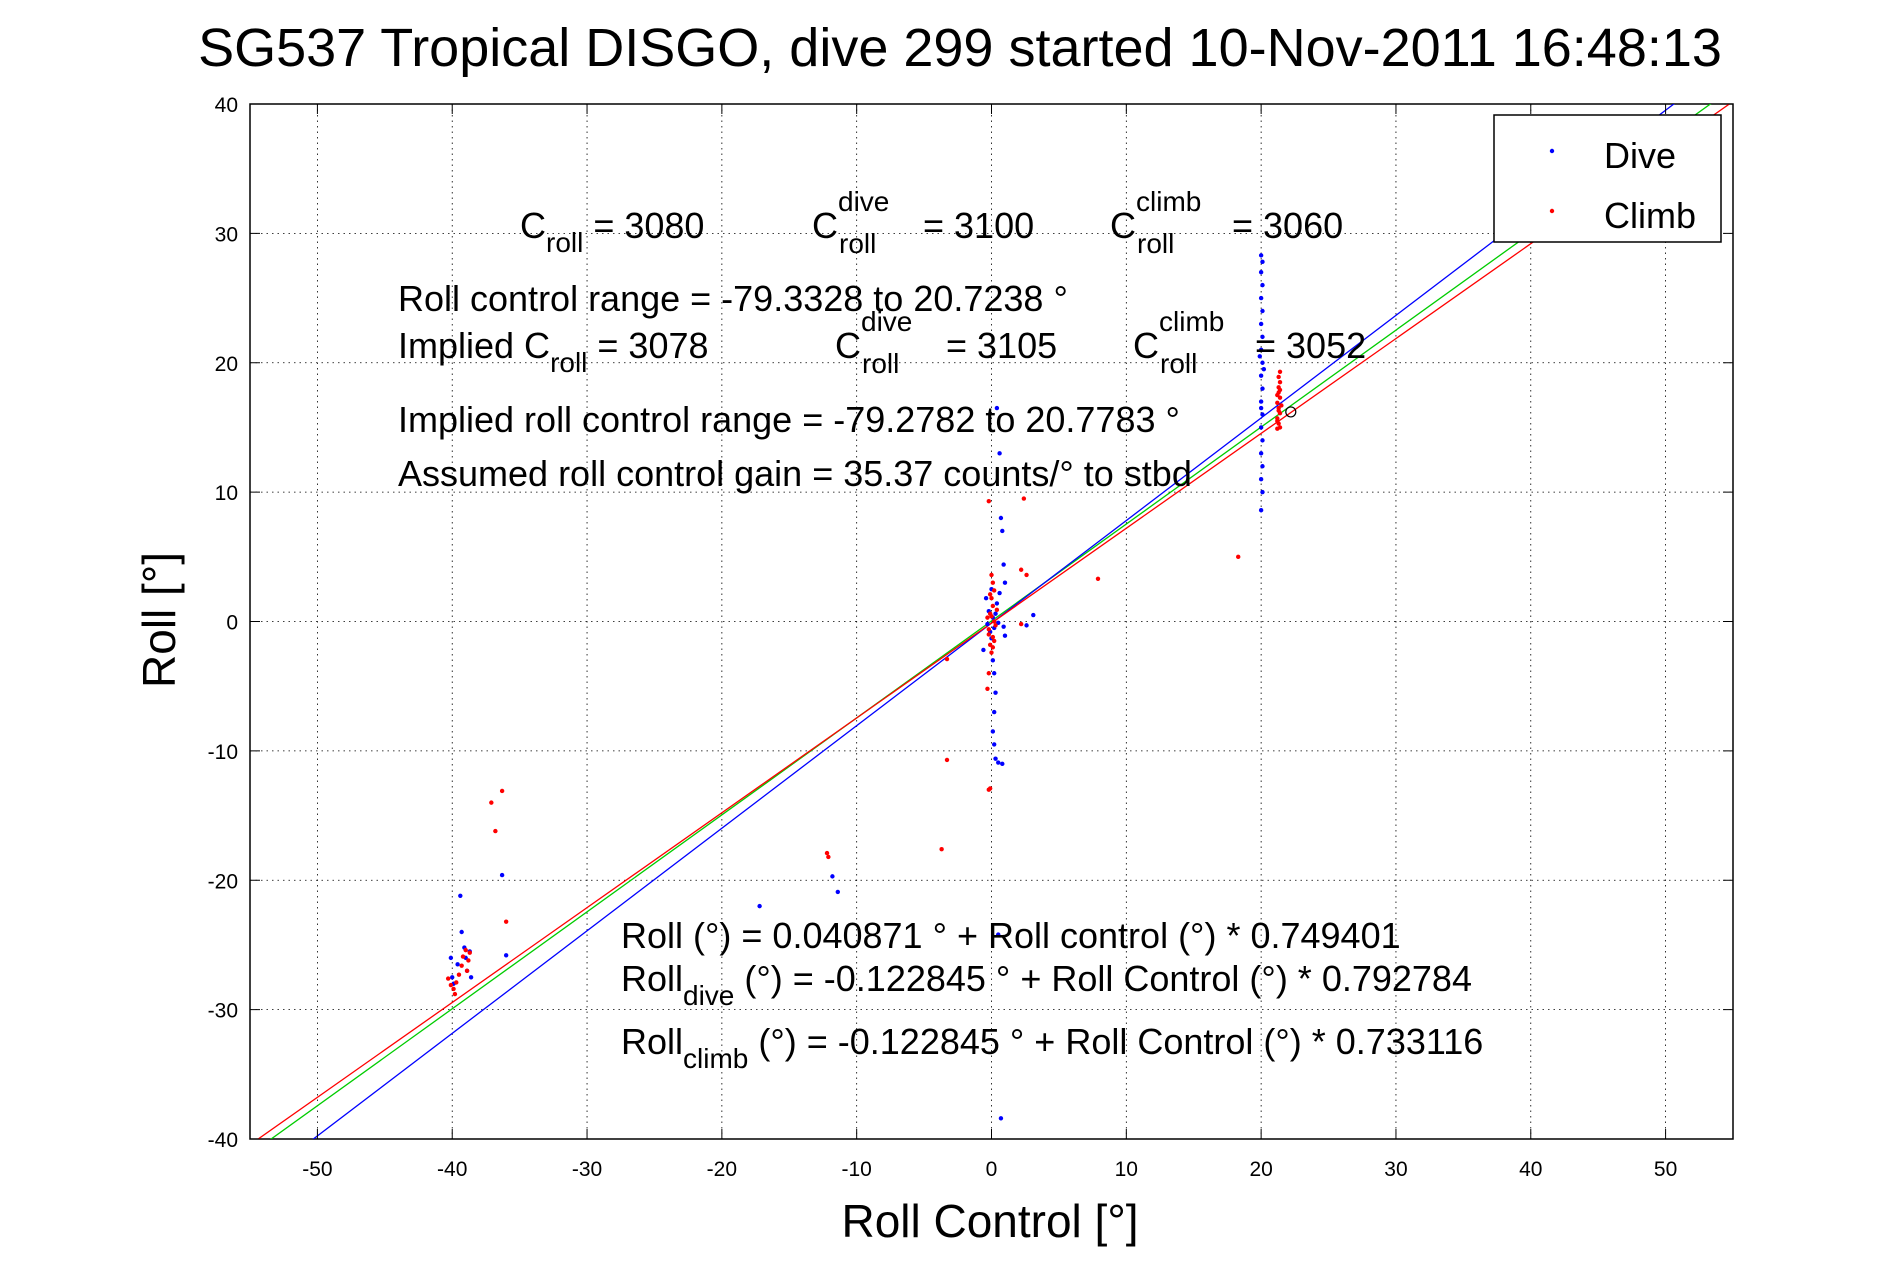  What do you see at coordinates (452, 1169) in the screenshot?
I see `x-tick-label: -40` at bounding box center [452, 1169].